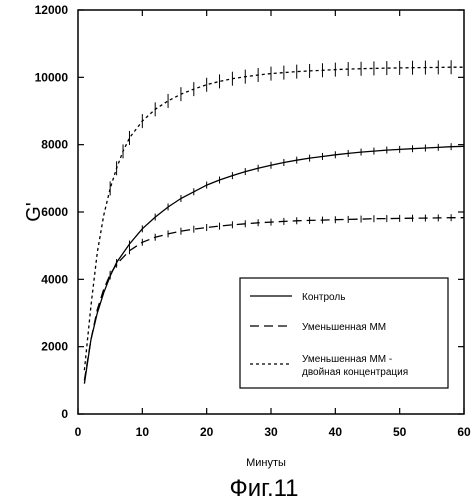  I want to click on y-axis-label: G', so click(34, 211).